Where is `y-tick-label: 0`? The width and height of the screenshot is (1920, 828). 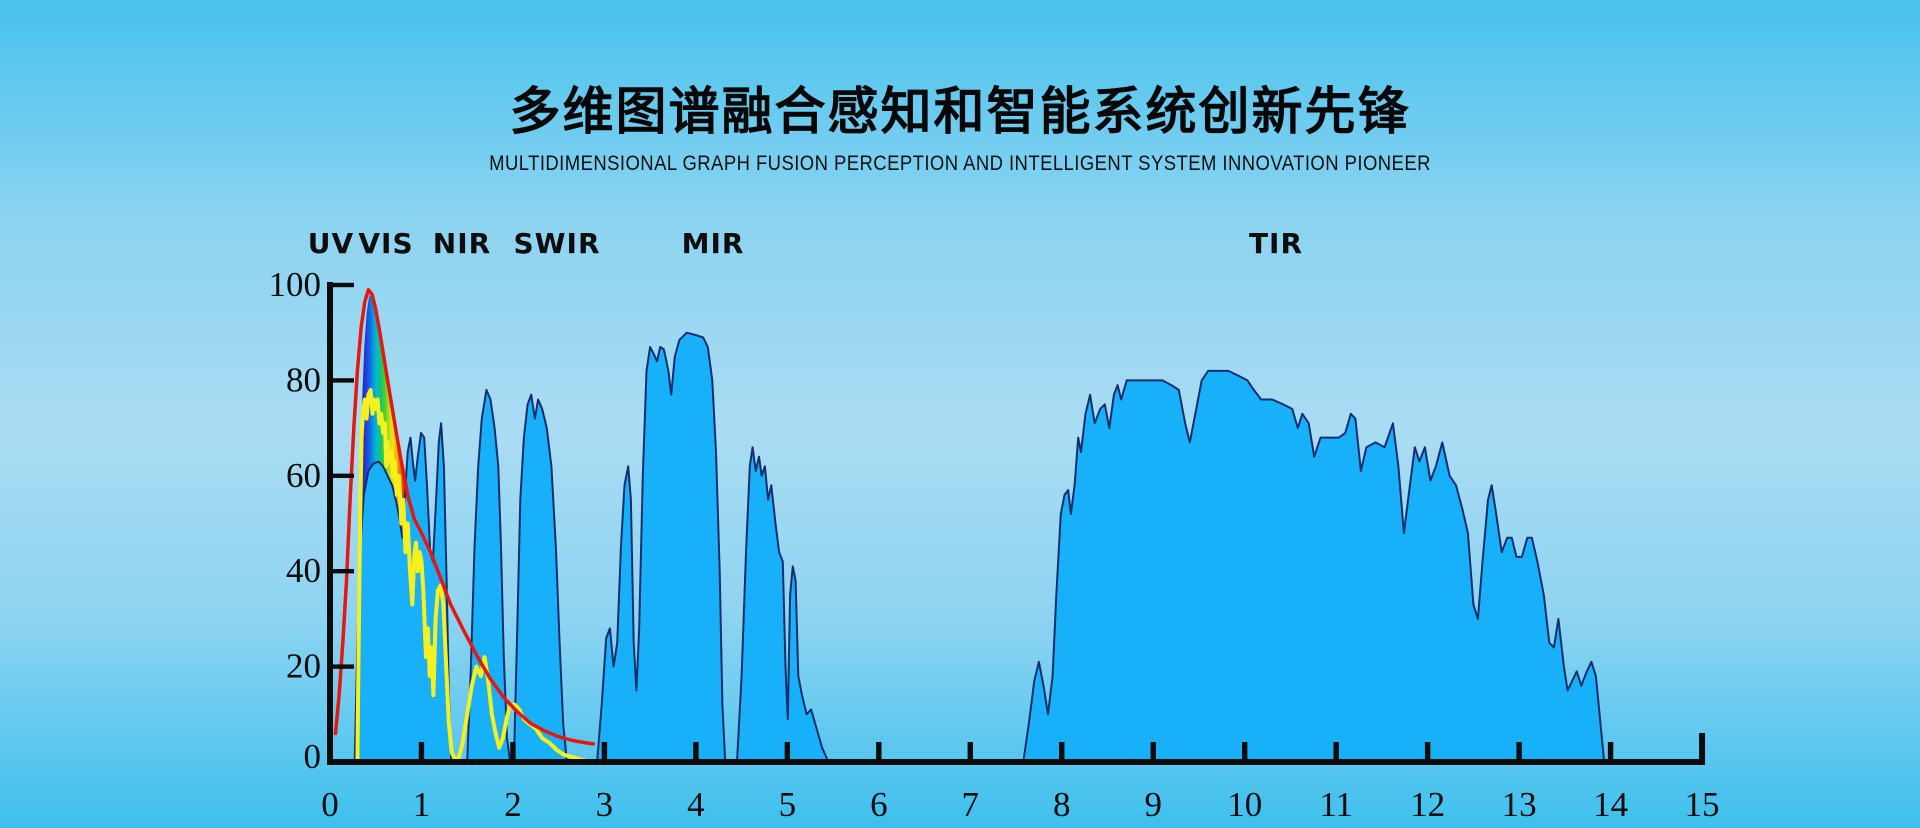
y-tick-label: 0 is located at coordinates (313, 756).